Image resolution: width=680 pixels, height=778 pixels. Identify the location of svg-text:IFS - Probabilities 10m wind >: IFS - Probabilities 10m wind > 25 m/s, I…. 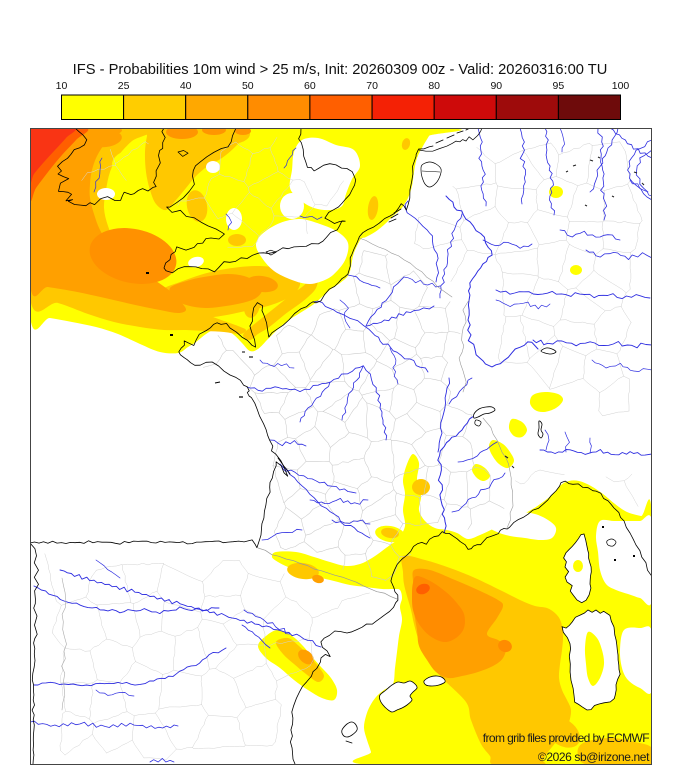
(340, 70).